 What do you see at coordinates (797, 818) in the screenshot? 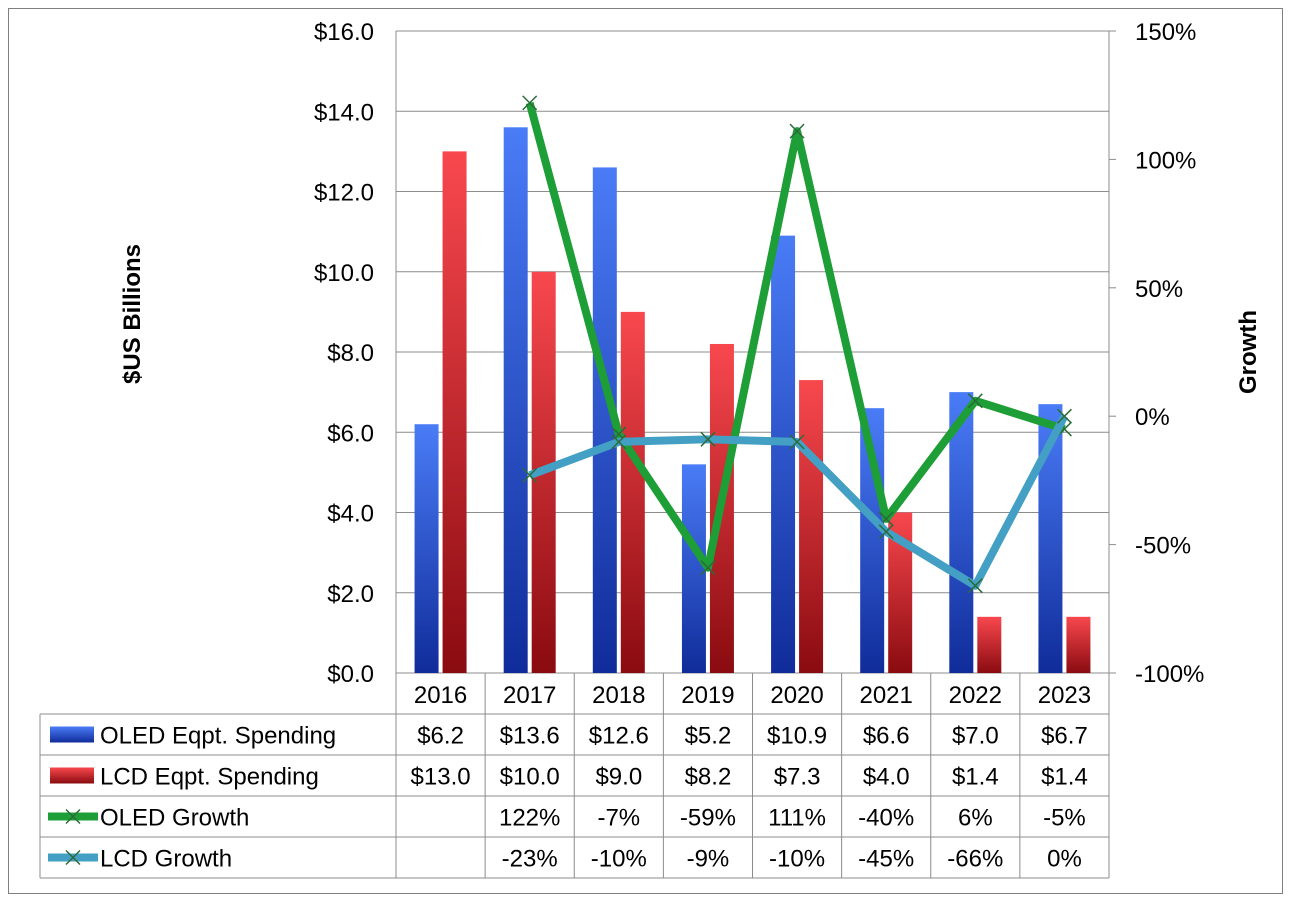
I see `table-cell: 111%` at bounding box center [797, 818].